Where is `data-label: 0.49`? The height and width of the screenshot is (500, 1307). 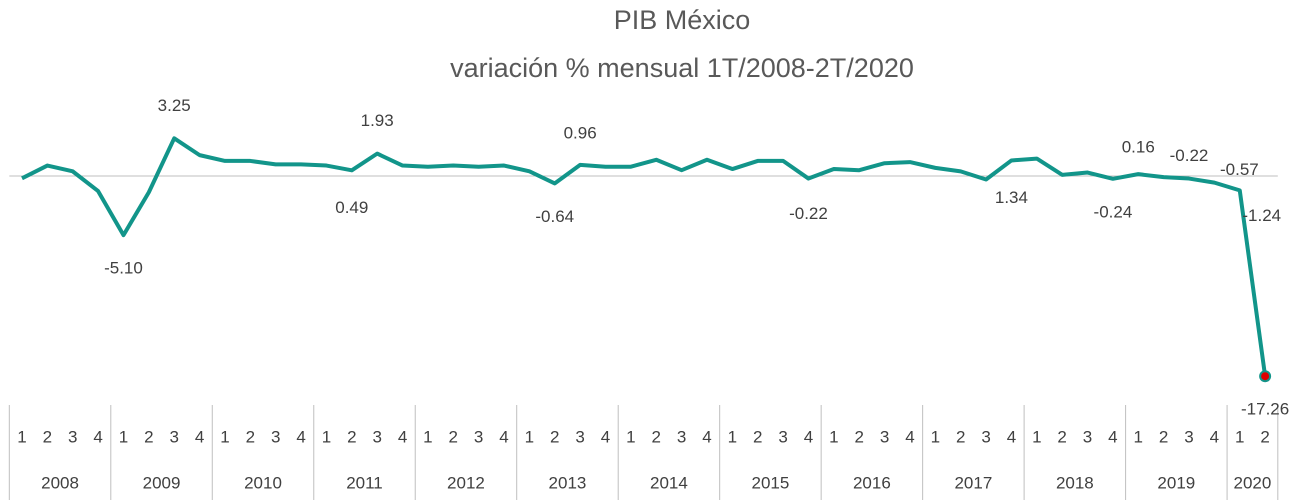
data-label: 0.49 is located at coordinates (351, 207).